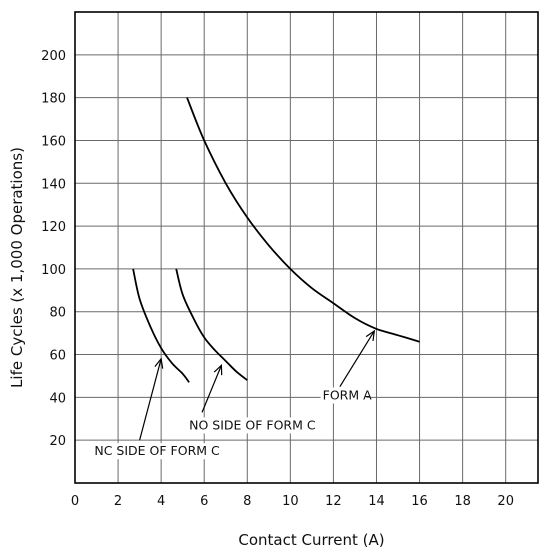 Image resolution: width=540 pixels, height=559 pixels. Describe the element at coordinates (234, 394) in the screenshot. I see `annotations: FORM A NO SIDE OF FORM C NC SIDE OF FORM C` at that location.